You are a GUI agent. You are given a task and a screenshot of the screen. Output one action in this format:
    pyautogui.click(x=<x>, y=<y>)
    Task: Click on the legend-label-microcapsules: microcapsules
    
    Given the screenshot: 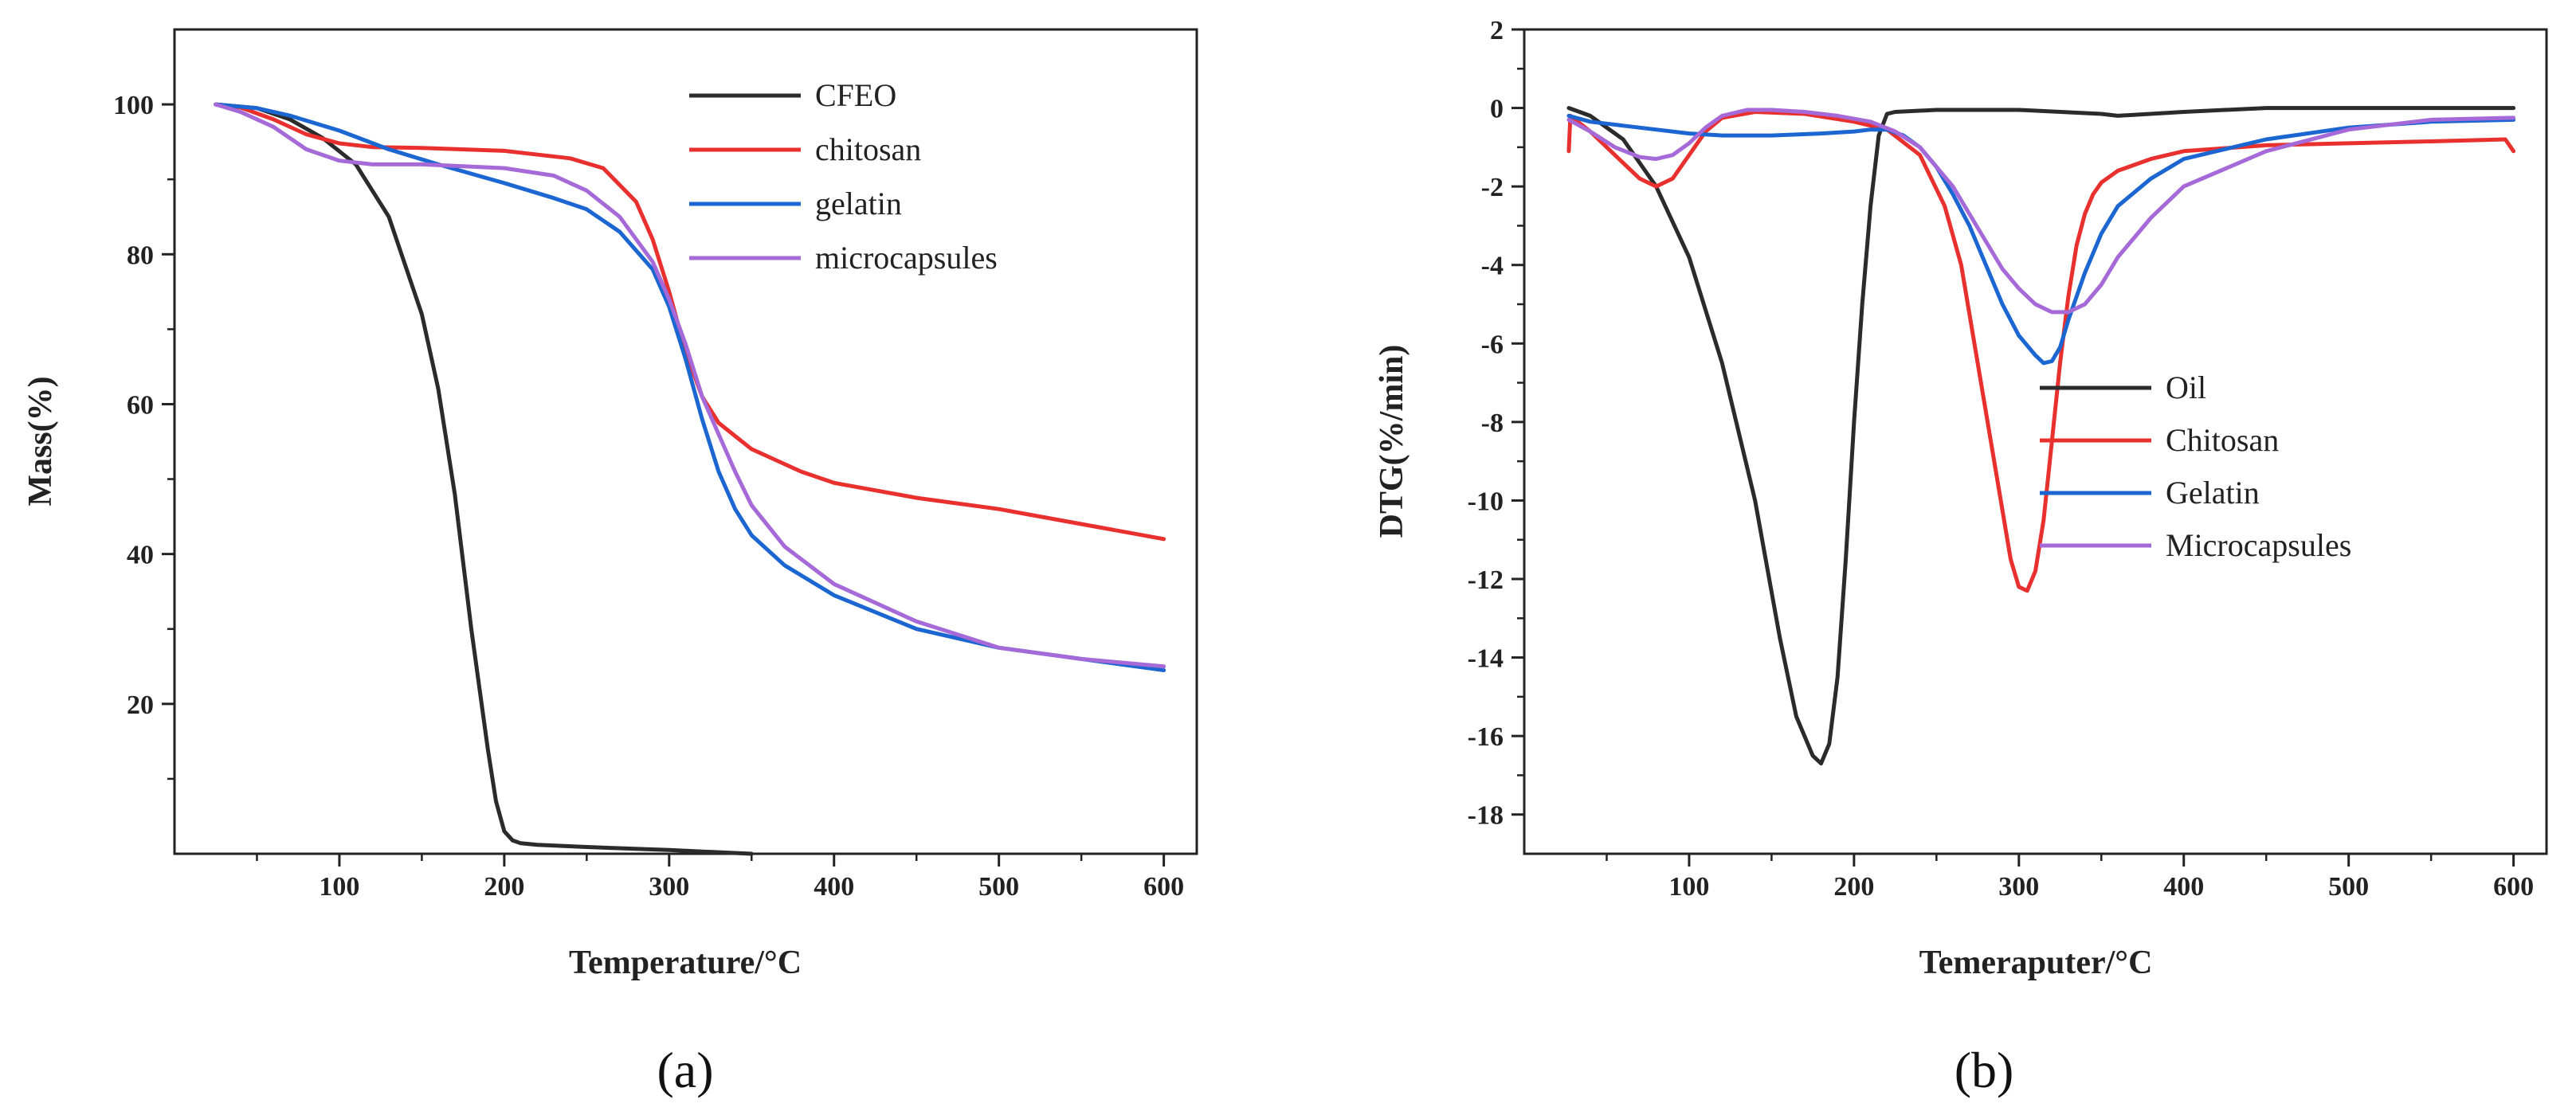 What is the action you would take?
    pyautogui.click(x=906, y=258)
    